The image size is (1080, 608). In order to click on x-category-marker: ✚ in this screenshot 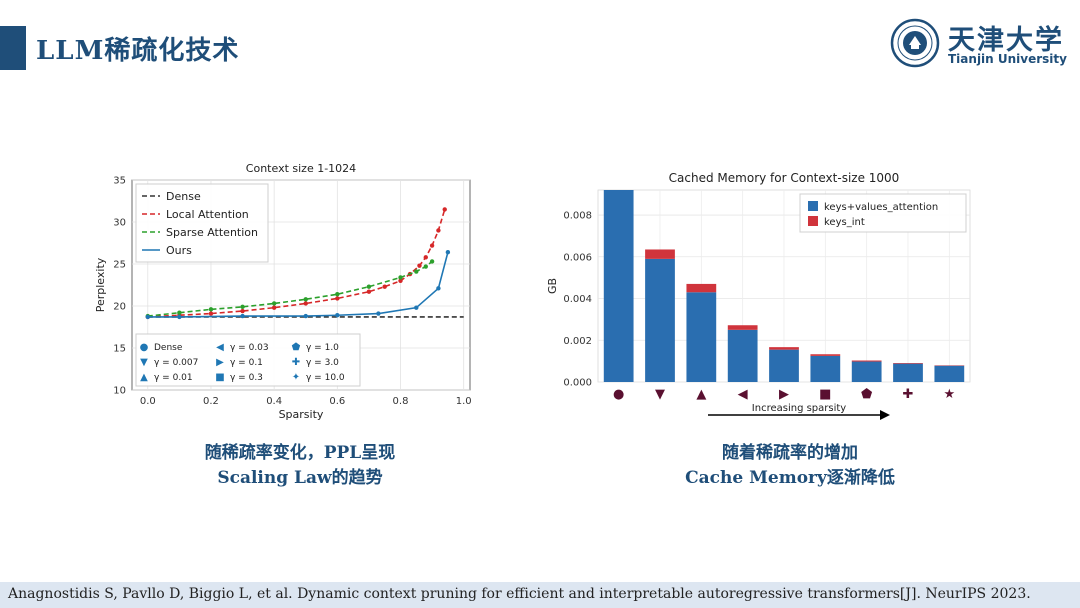, I will do `click(908, 394)`.